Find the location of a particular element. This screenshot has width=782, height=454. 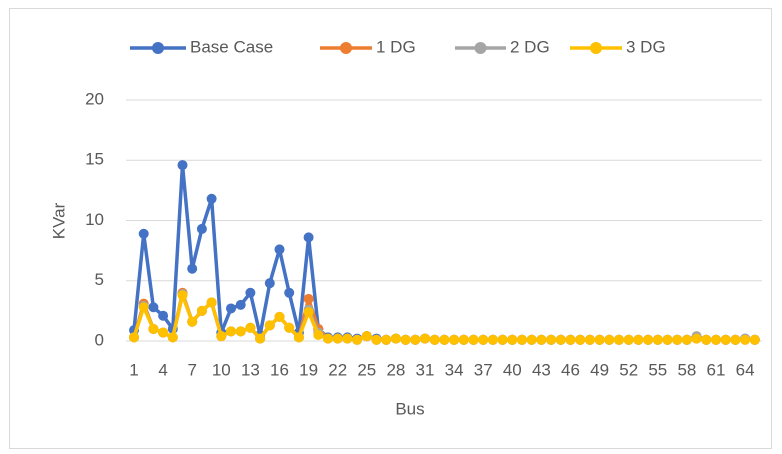

x-tick-label: 28 is located at coordinates (395, 369).